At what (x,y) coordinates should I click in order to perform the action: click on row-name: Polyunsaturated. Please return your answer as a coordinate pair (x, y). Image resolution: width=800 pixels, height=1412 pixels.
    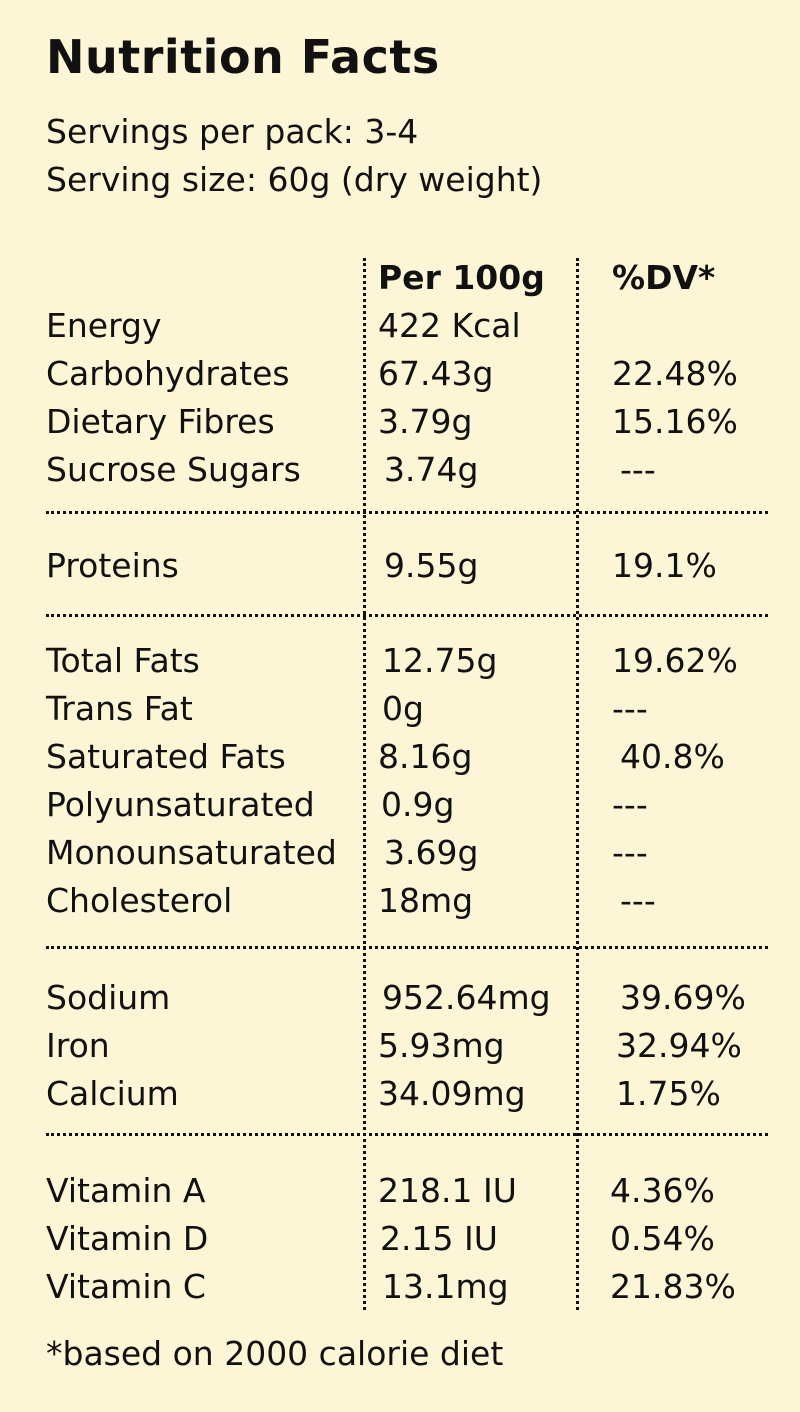
    Looking at the image, I should click on (180, 804).